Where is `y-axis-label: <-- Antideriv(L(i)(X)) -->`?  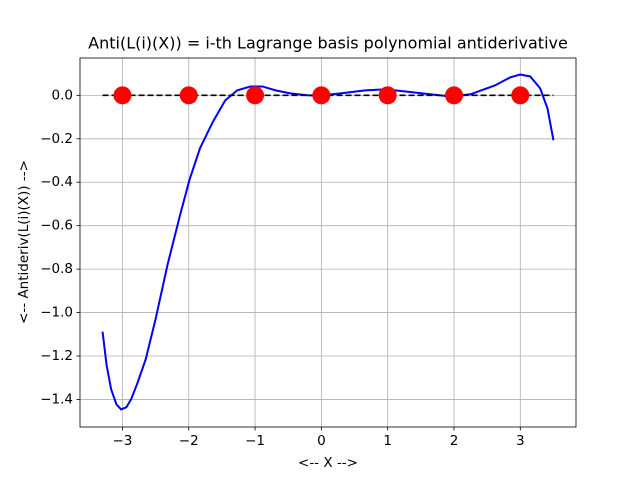 y-axis-label: <-- Antideriv(L(i)(X)) --> is located at coordinates (24, 242).